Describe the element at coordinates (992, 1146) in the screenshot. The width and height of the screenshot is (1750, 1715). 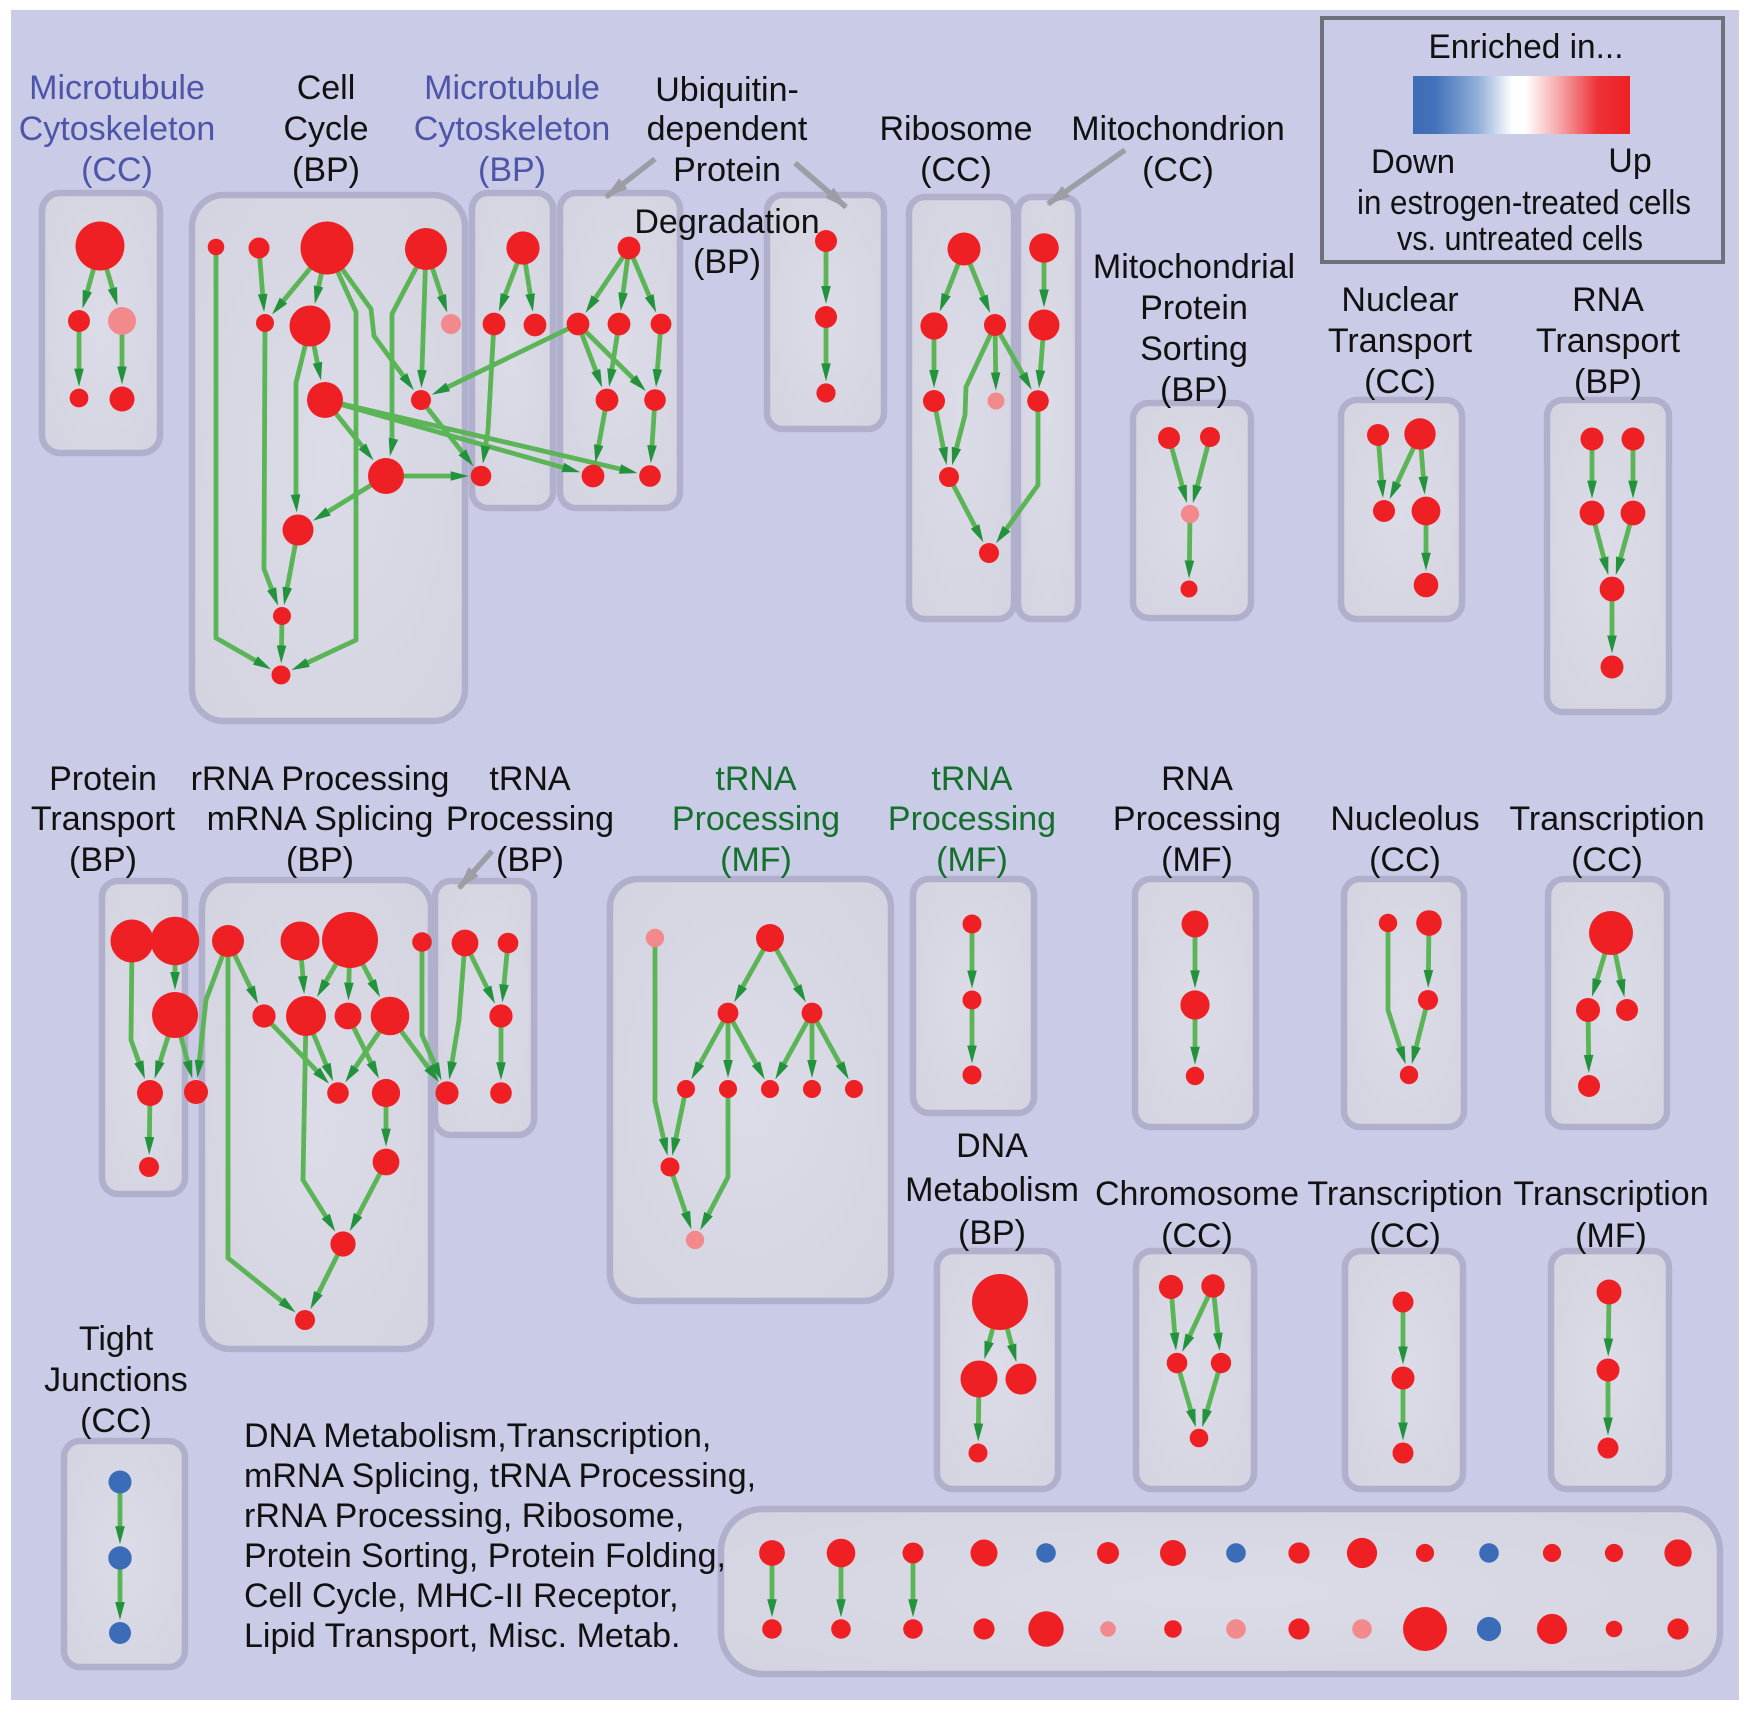
I see `svg-text: DNA` at that location.